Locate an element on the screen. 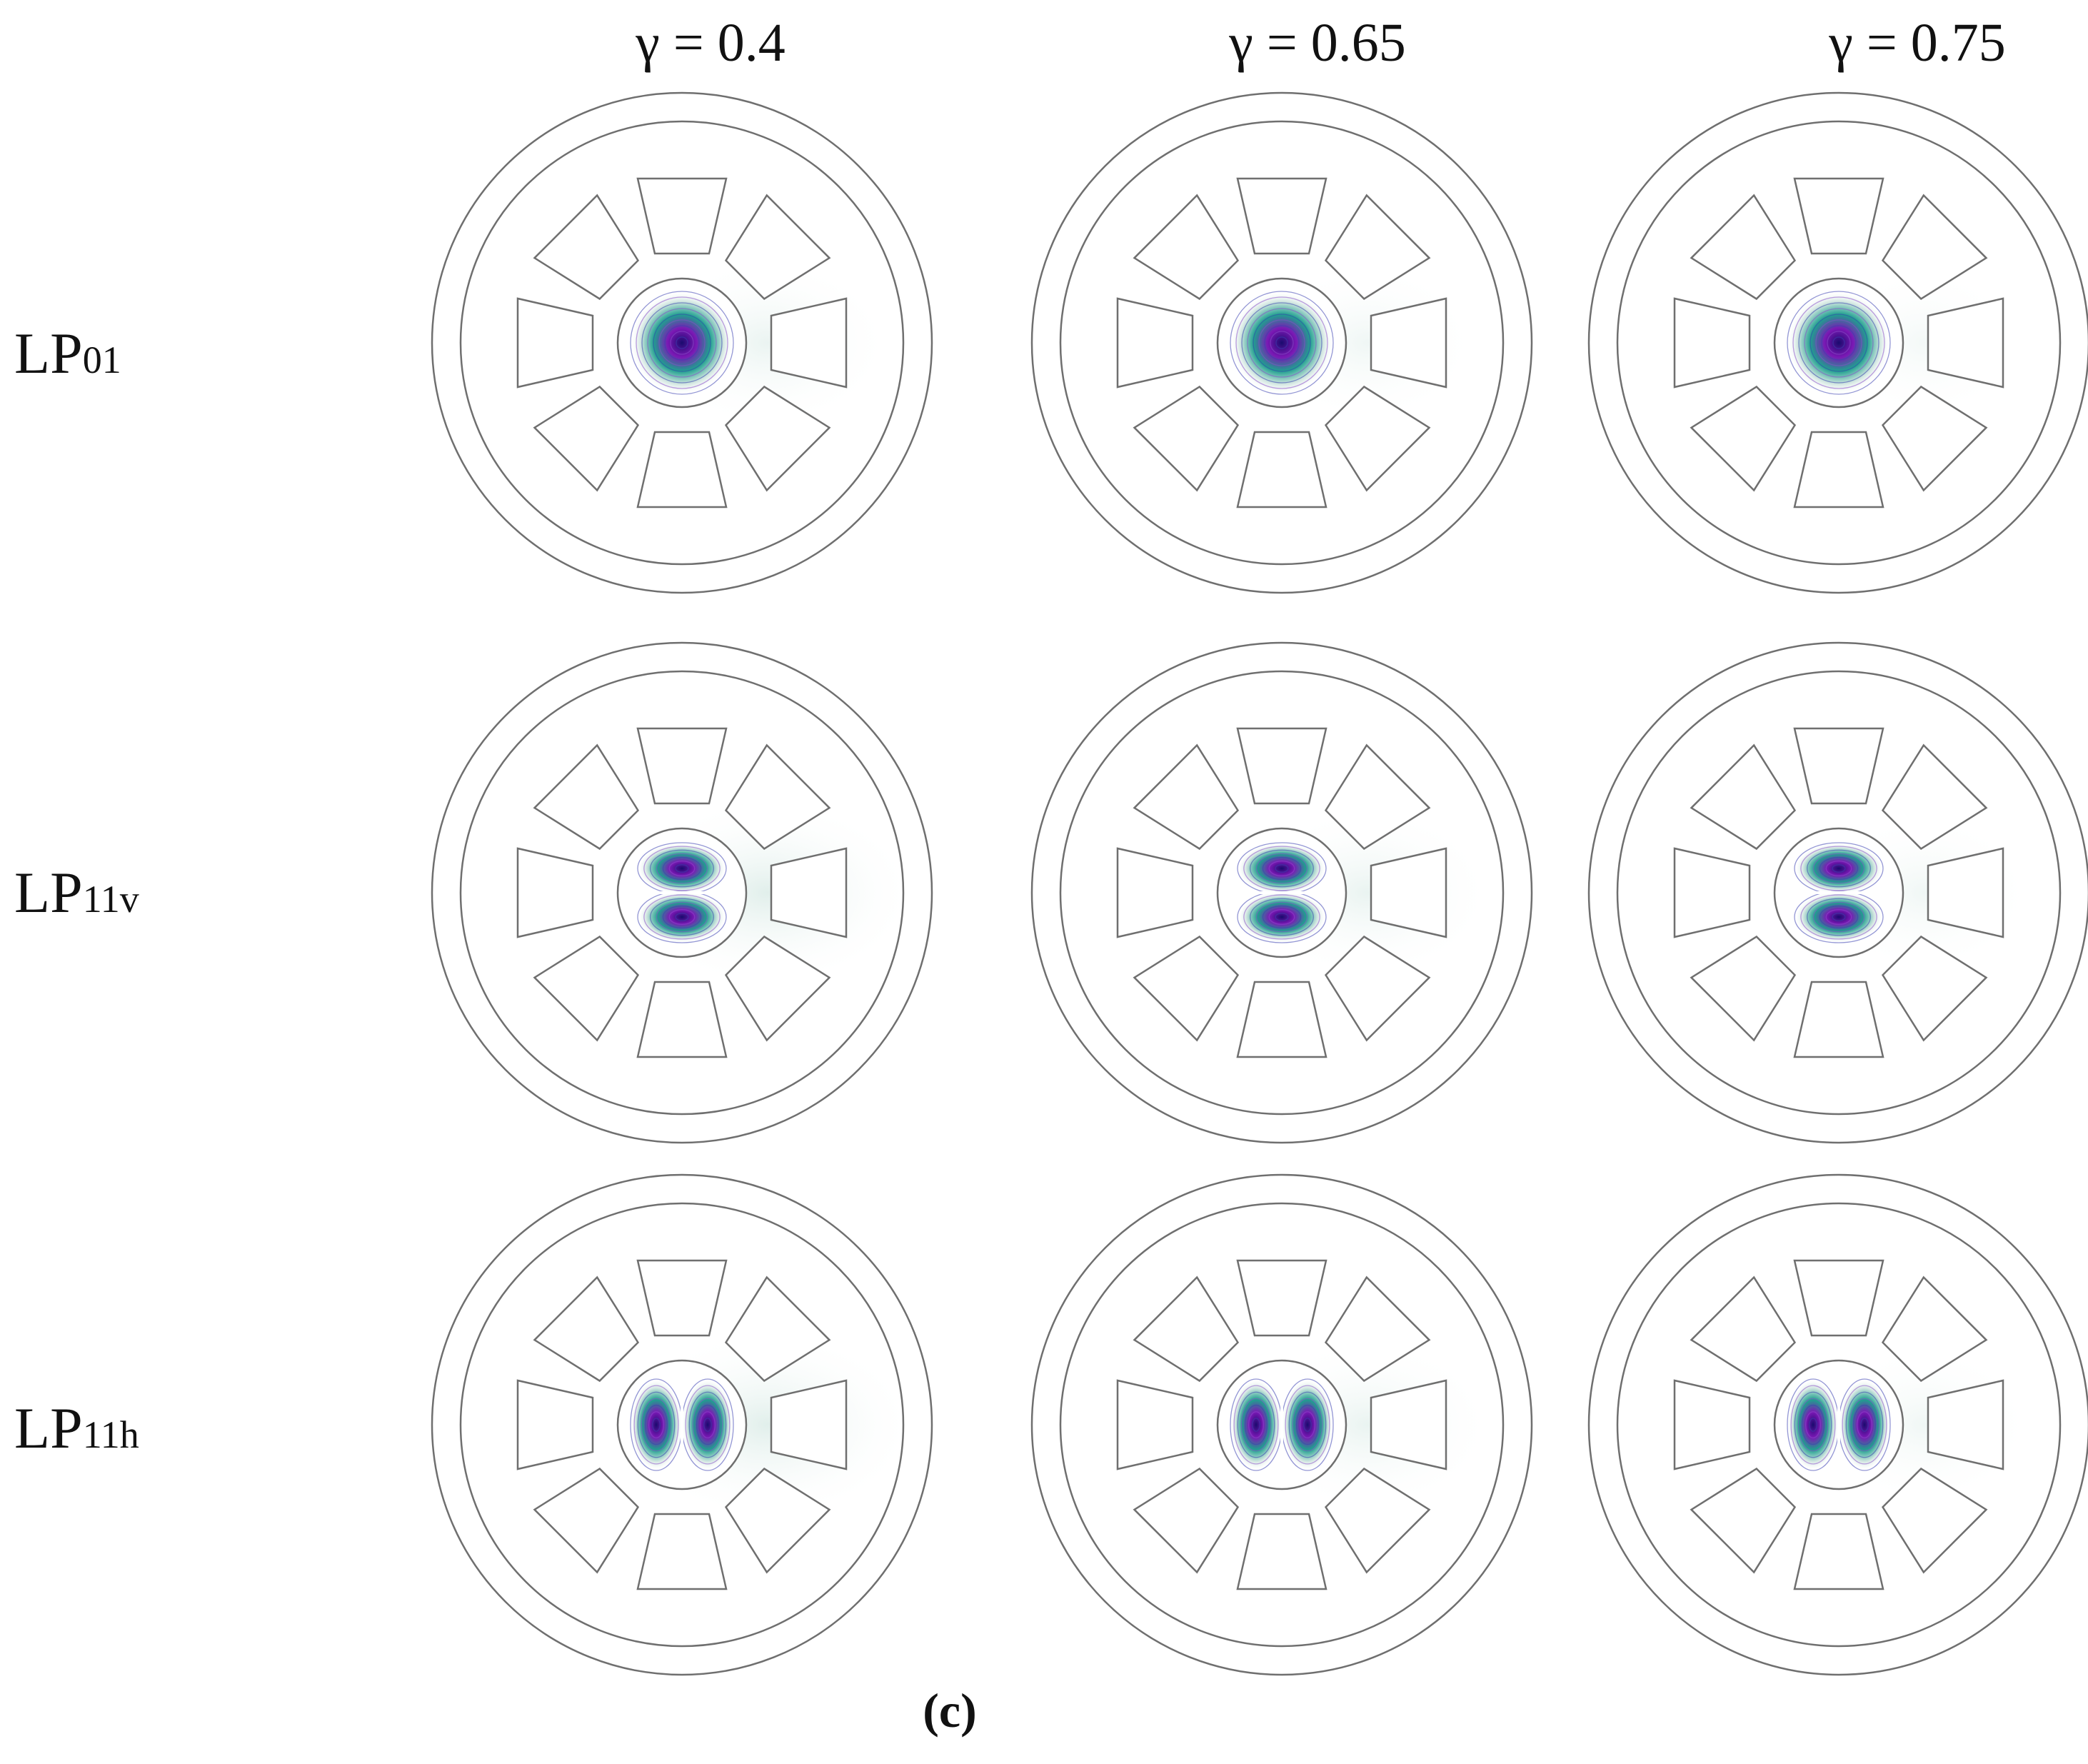  col-header-2: γ = 0.75 is located at coordinates (1917, 43).